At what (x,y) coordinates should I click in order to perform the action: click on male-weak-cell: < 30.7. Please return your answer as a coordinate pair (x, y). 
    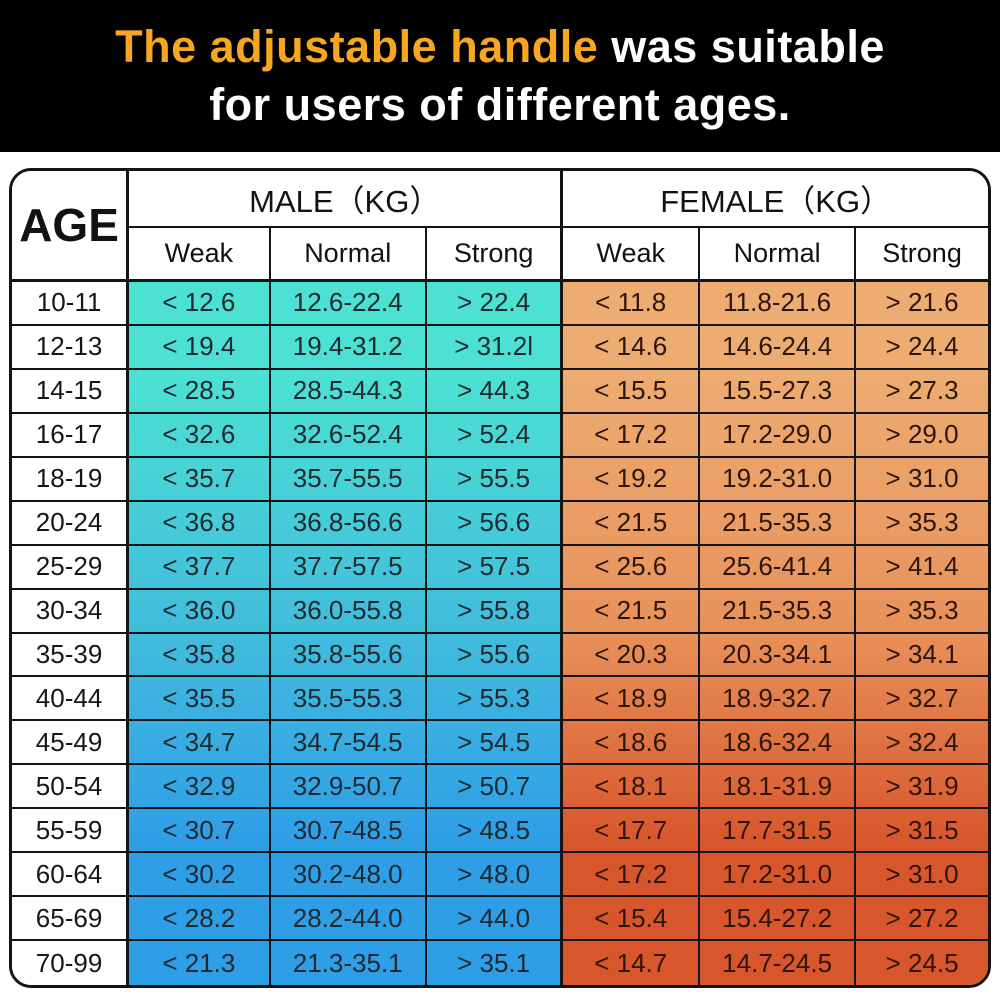
    Looking at the image, I should click on (200, 831).